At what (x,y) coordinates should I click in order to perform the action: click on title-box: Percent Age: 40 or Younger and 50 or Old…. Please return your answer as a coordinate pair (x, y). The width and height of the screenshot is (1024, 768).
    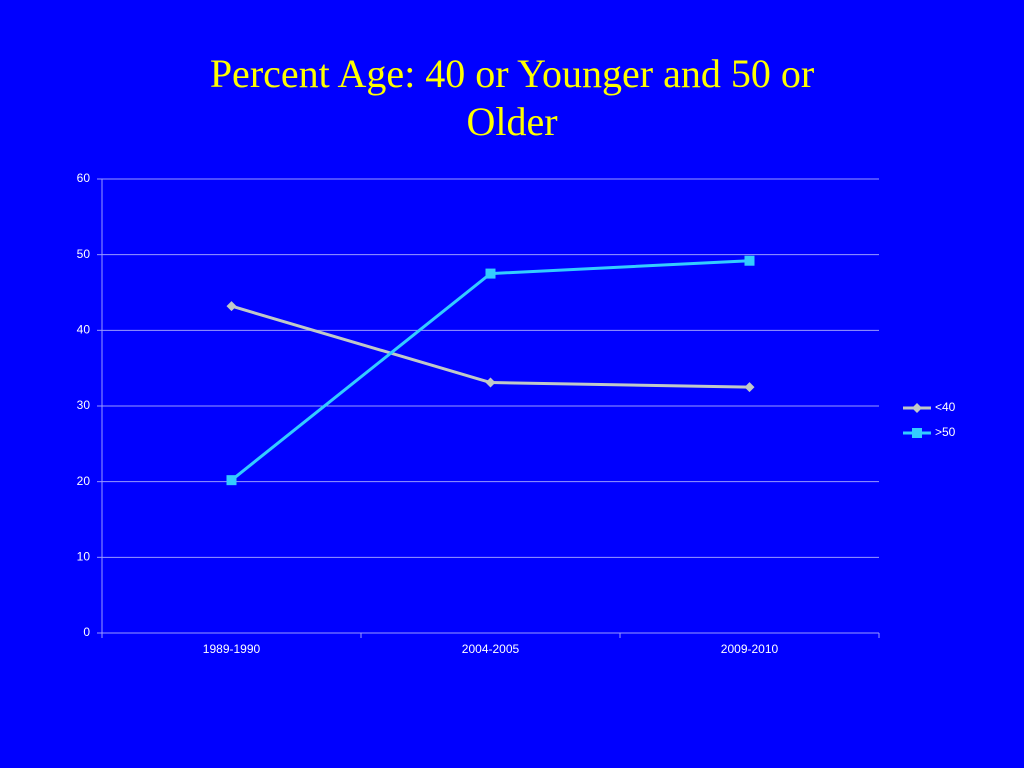
    Looking at the image, I should click on (512, 98).